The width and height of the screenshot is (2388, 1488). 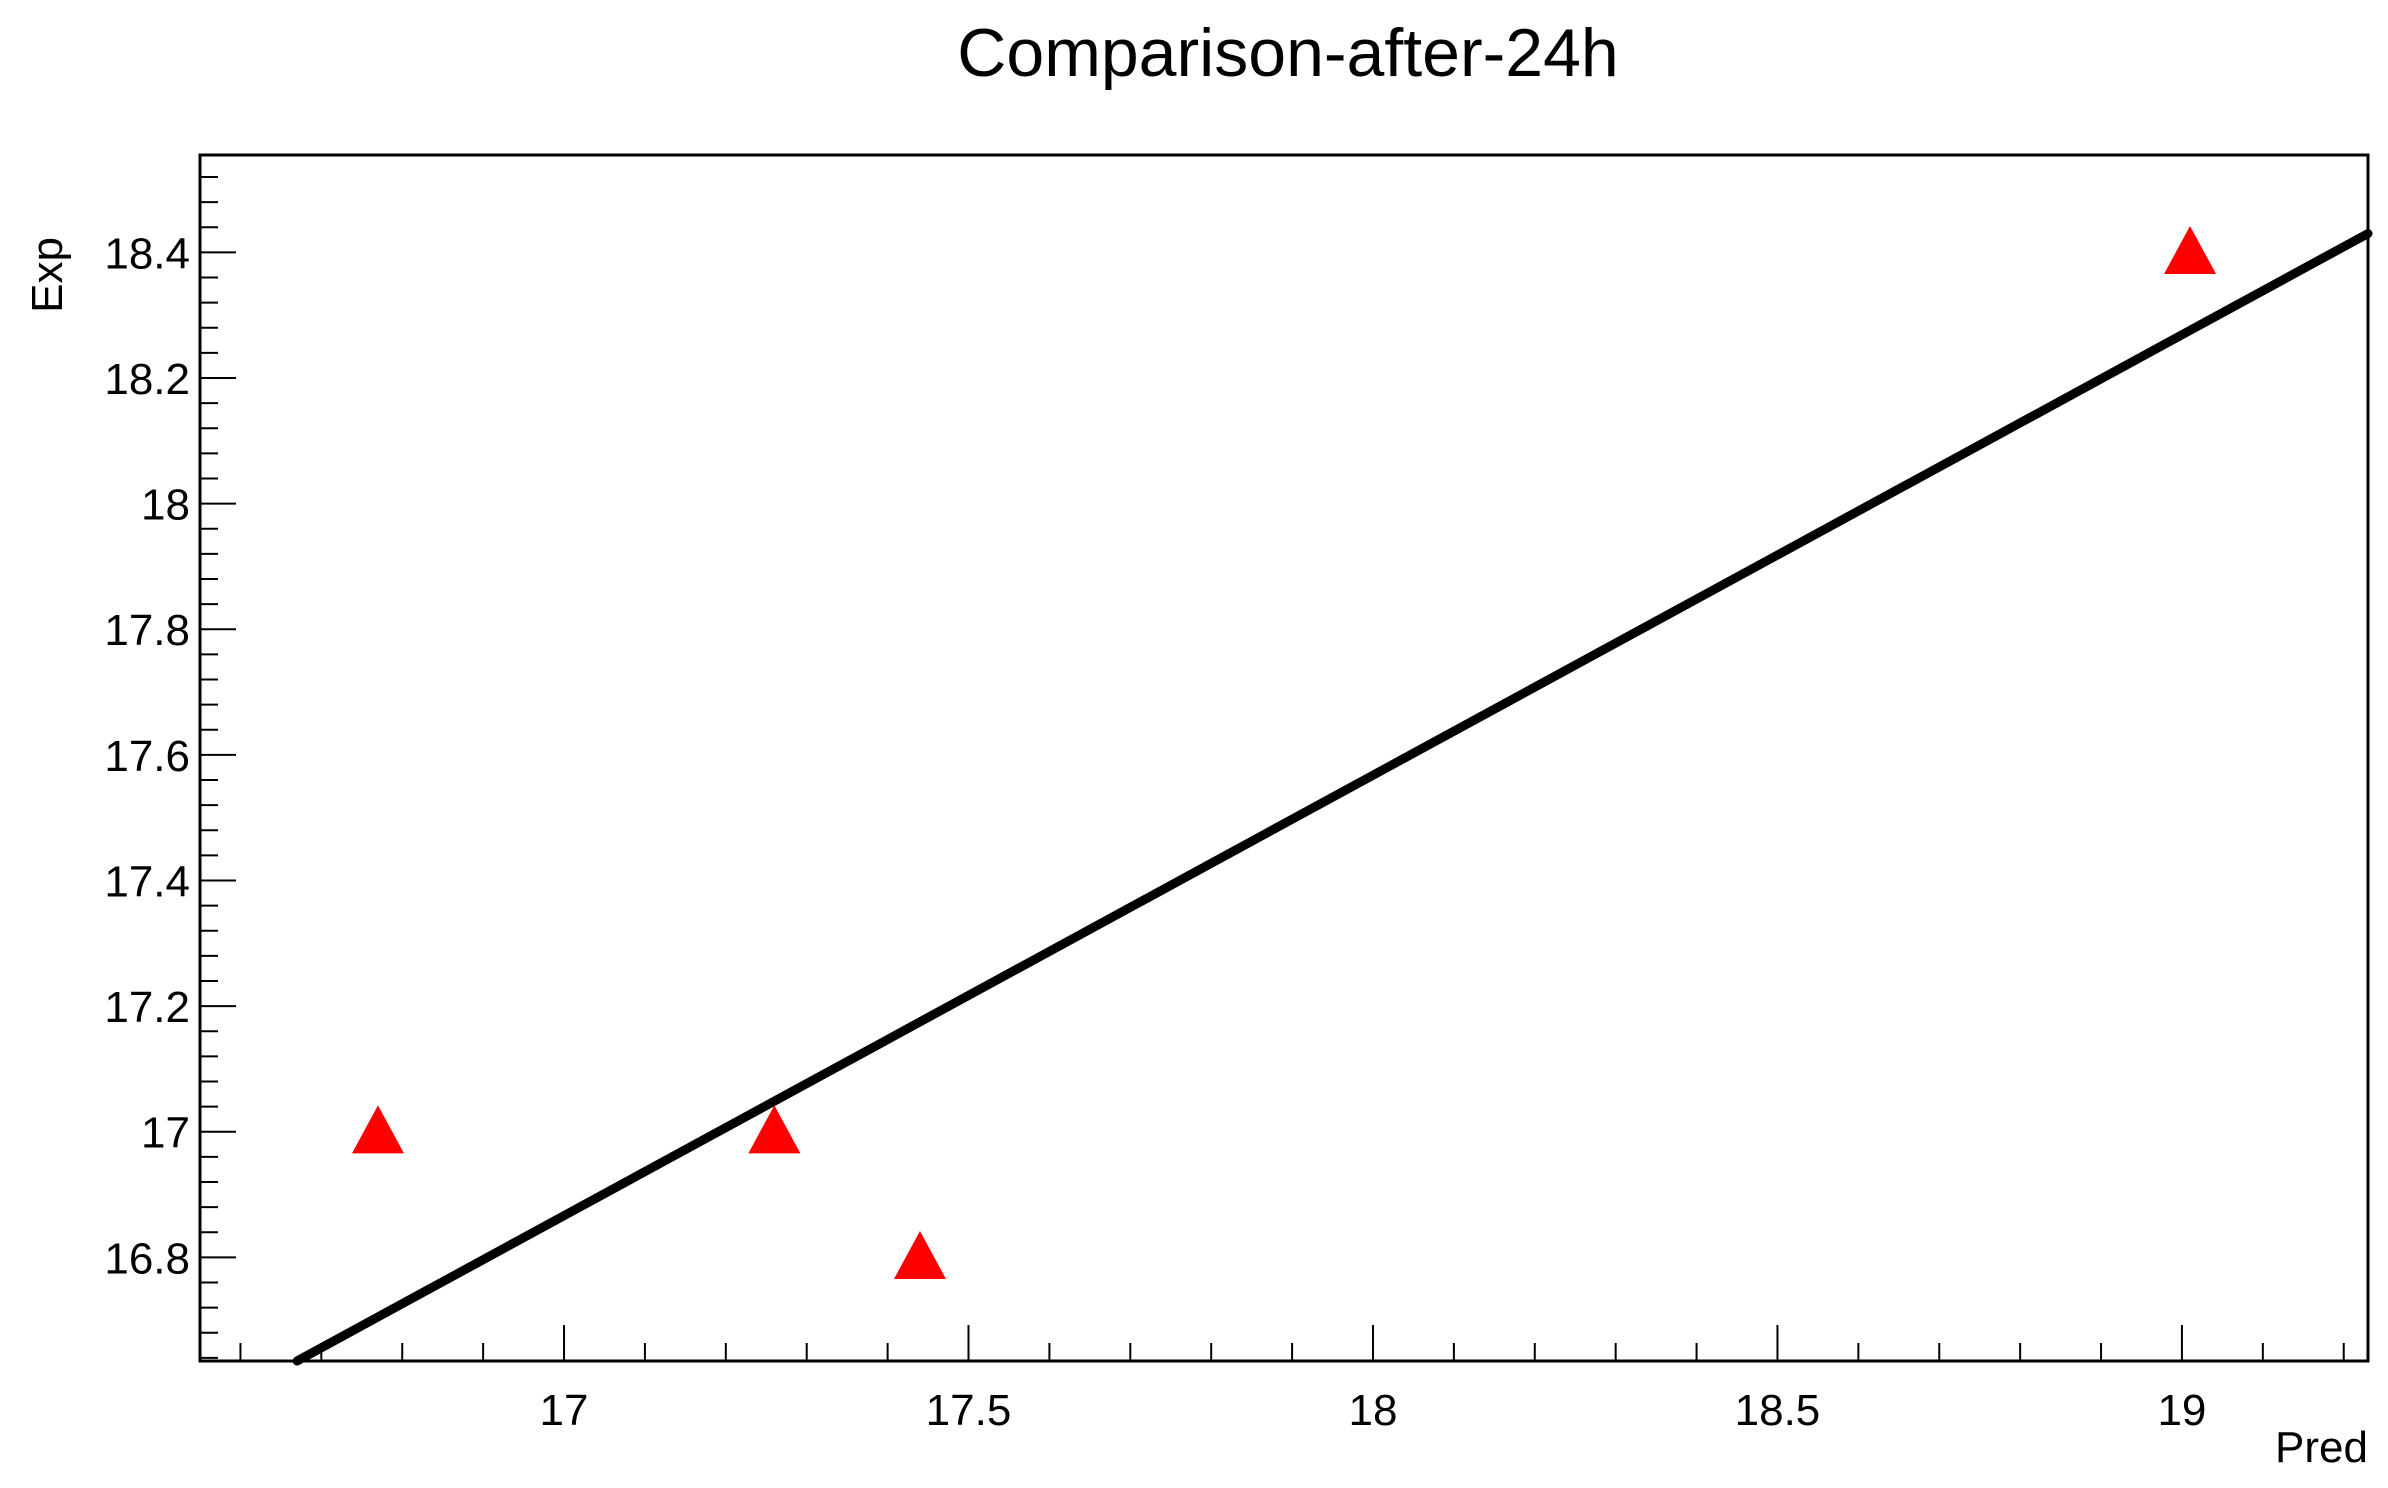 I want to click on y-tick-label: 16.8, so click(x=147, y=1258).